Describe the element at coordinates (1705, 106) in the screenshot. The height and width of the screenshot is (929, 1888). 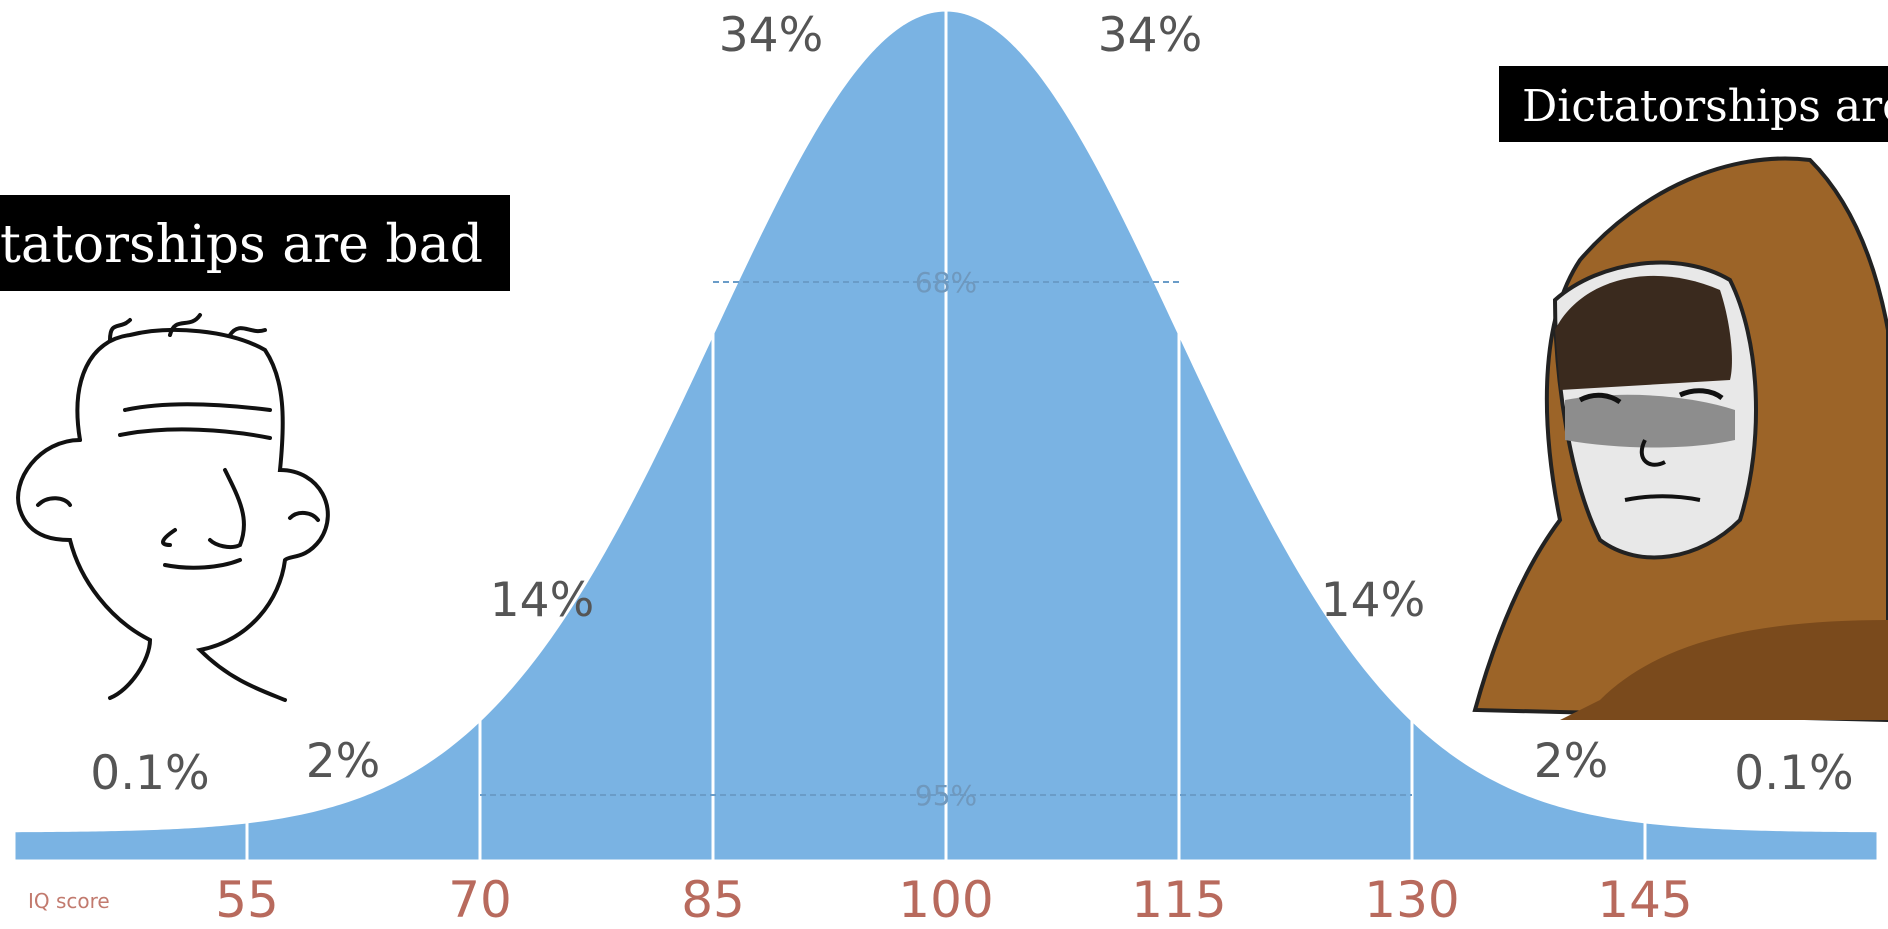
I see `caption: Dictatorships are` at that location.